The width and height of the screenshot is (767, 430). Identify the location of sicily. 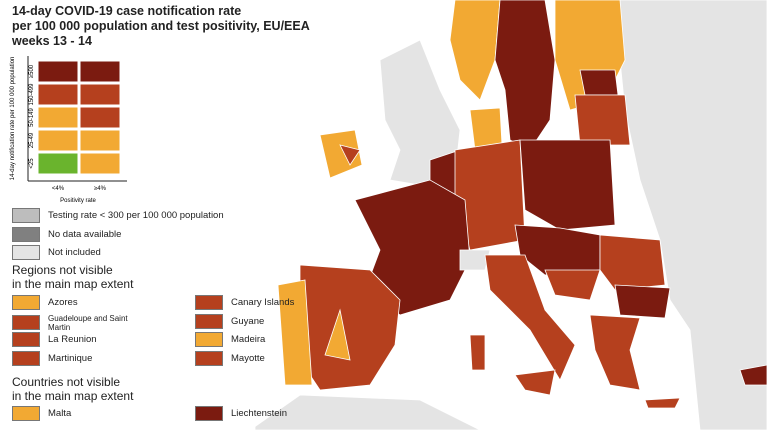
(535, 382).